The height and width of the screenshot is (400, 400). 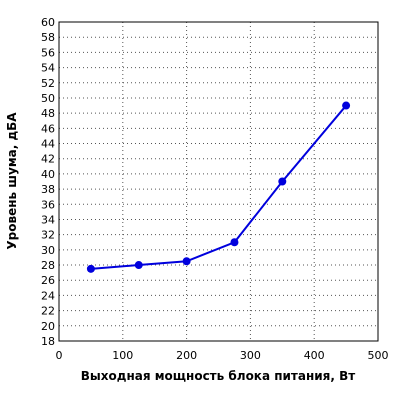 What do you see at coordinates (48, 341) in the screenshot?
I see `y-tick-label: 18` at bounding box center [48, 341].